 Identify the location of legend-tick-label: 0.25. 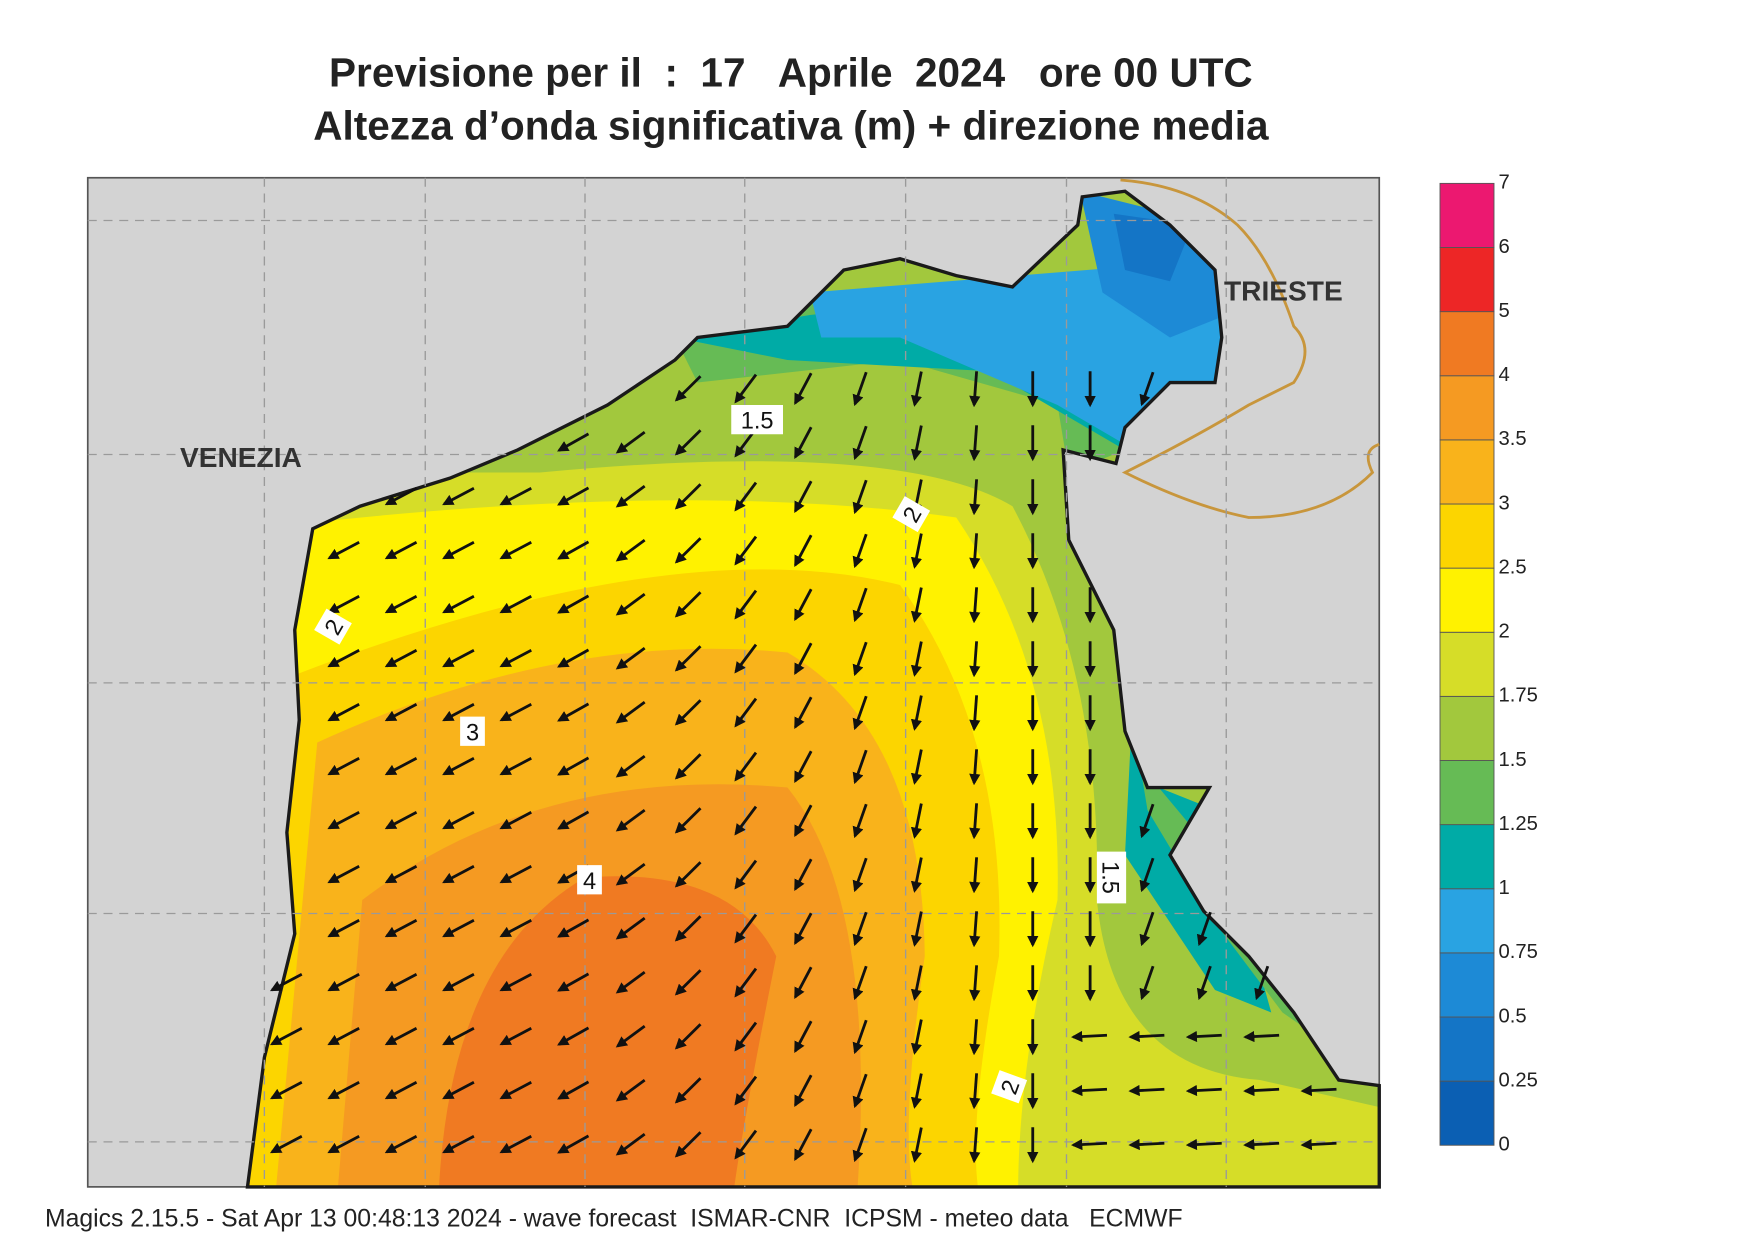
(1518, 1080).